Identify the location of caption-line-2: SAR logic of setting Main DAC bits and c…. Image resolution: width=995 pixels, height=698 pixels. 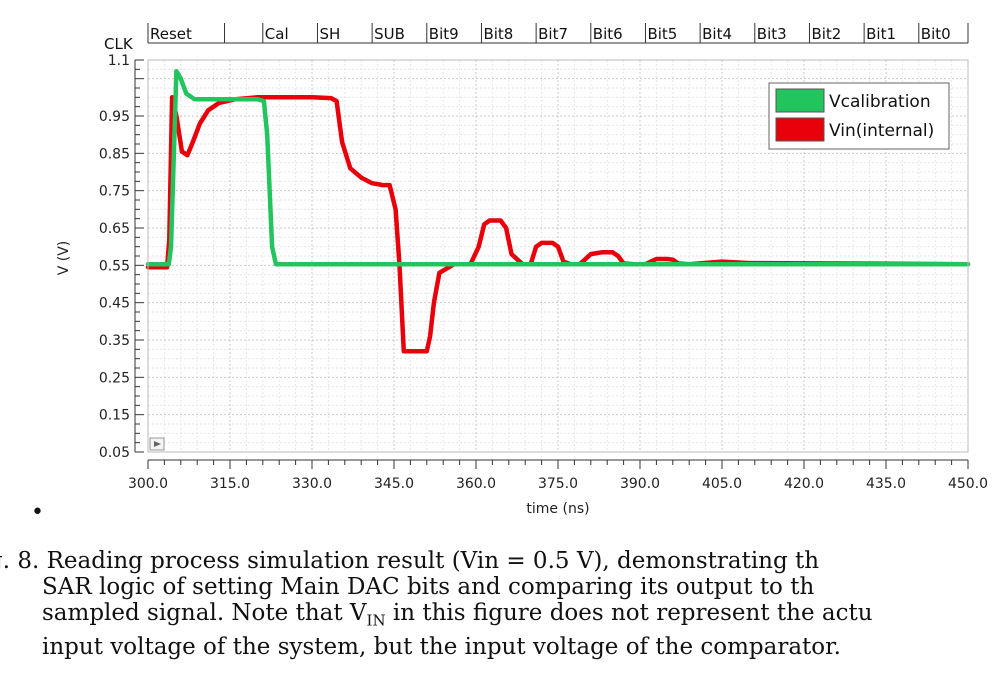
(428, 587).